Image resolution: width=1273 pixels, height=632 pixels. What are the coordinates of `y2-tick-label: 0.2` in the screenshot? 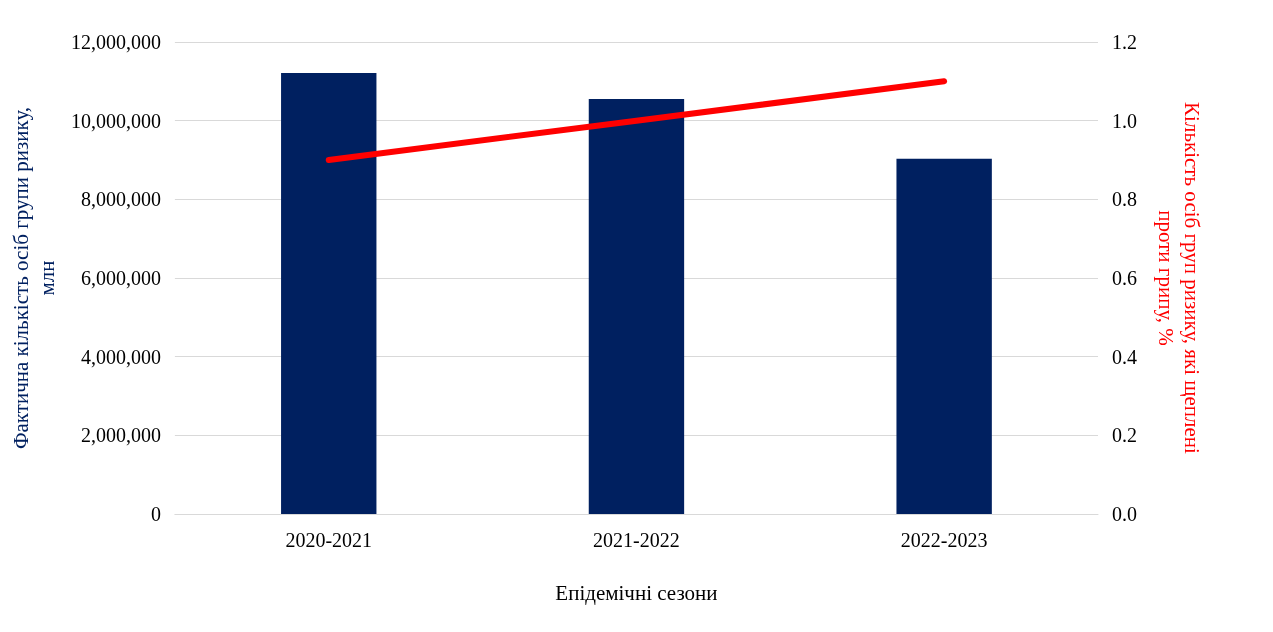 It's located at (1124, 435).